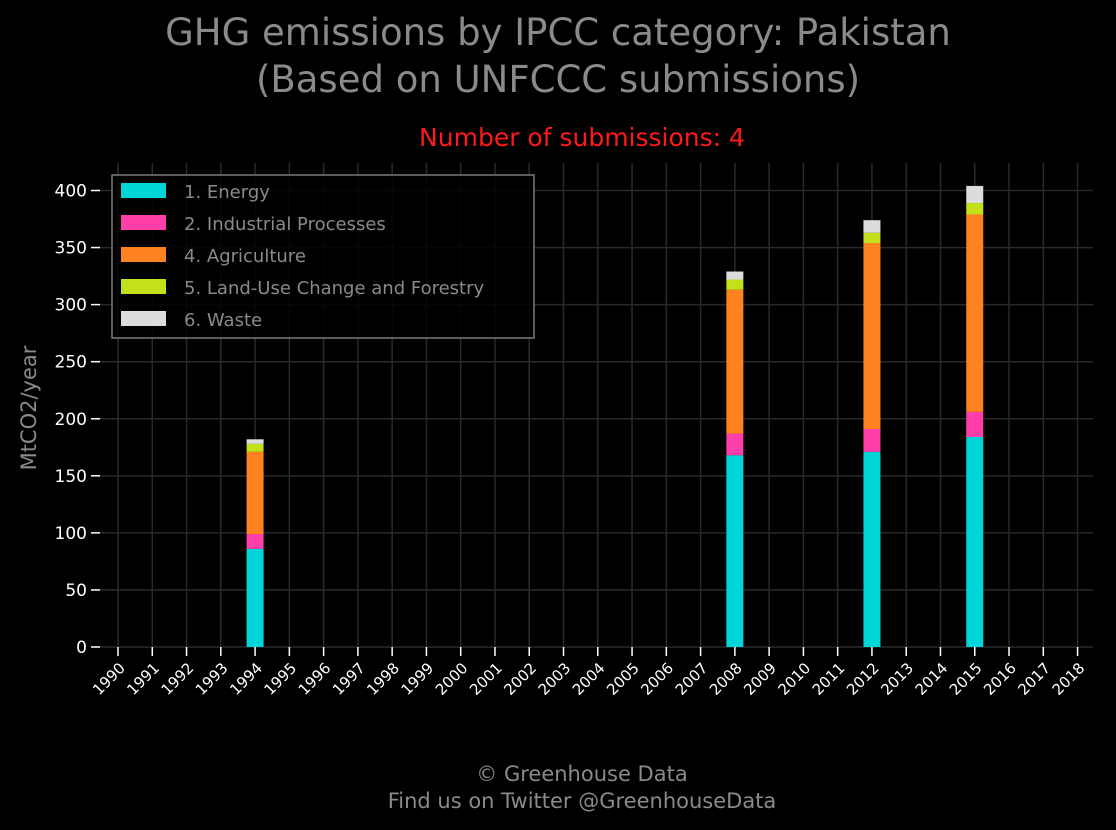 The height and width of the screenshot is (830, 1116). What do you see at coordinates (245, 256) in the screenshot?
I see `legend-label: 4. Agriculture` at bounding box center [245, 256].